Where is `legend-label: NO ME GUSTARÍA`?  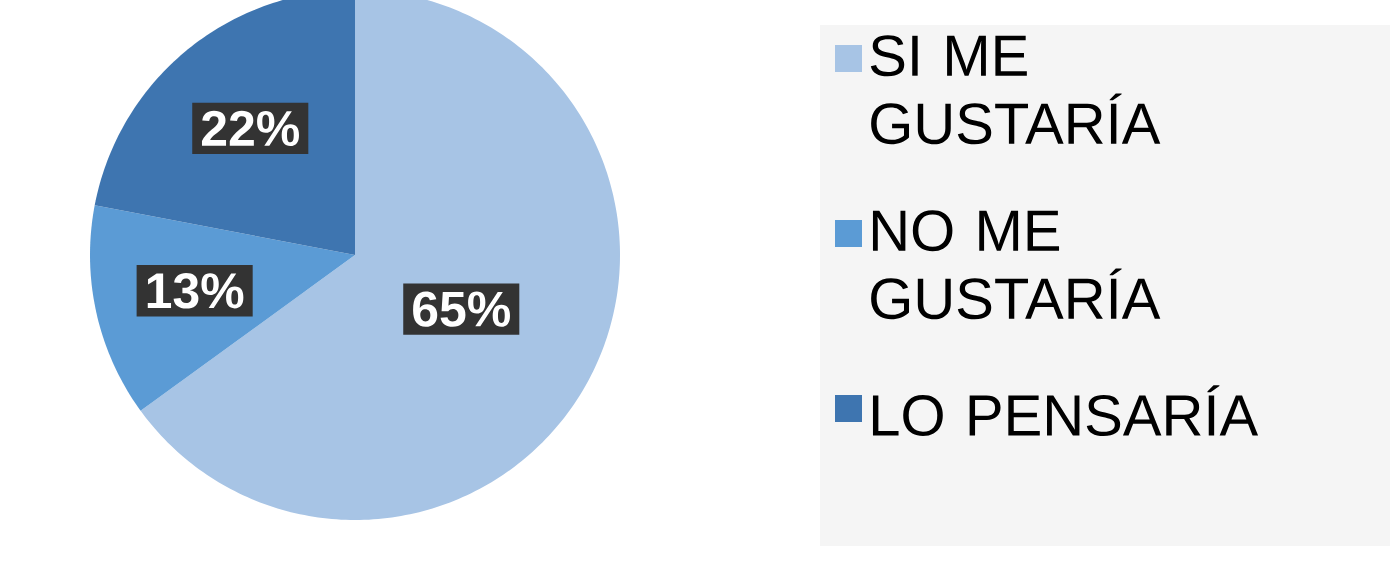 legend-label: NO ME GUSTARÍA is located at coordinates (1016, 265).